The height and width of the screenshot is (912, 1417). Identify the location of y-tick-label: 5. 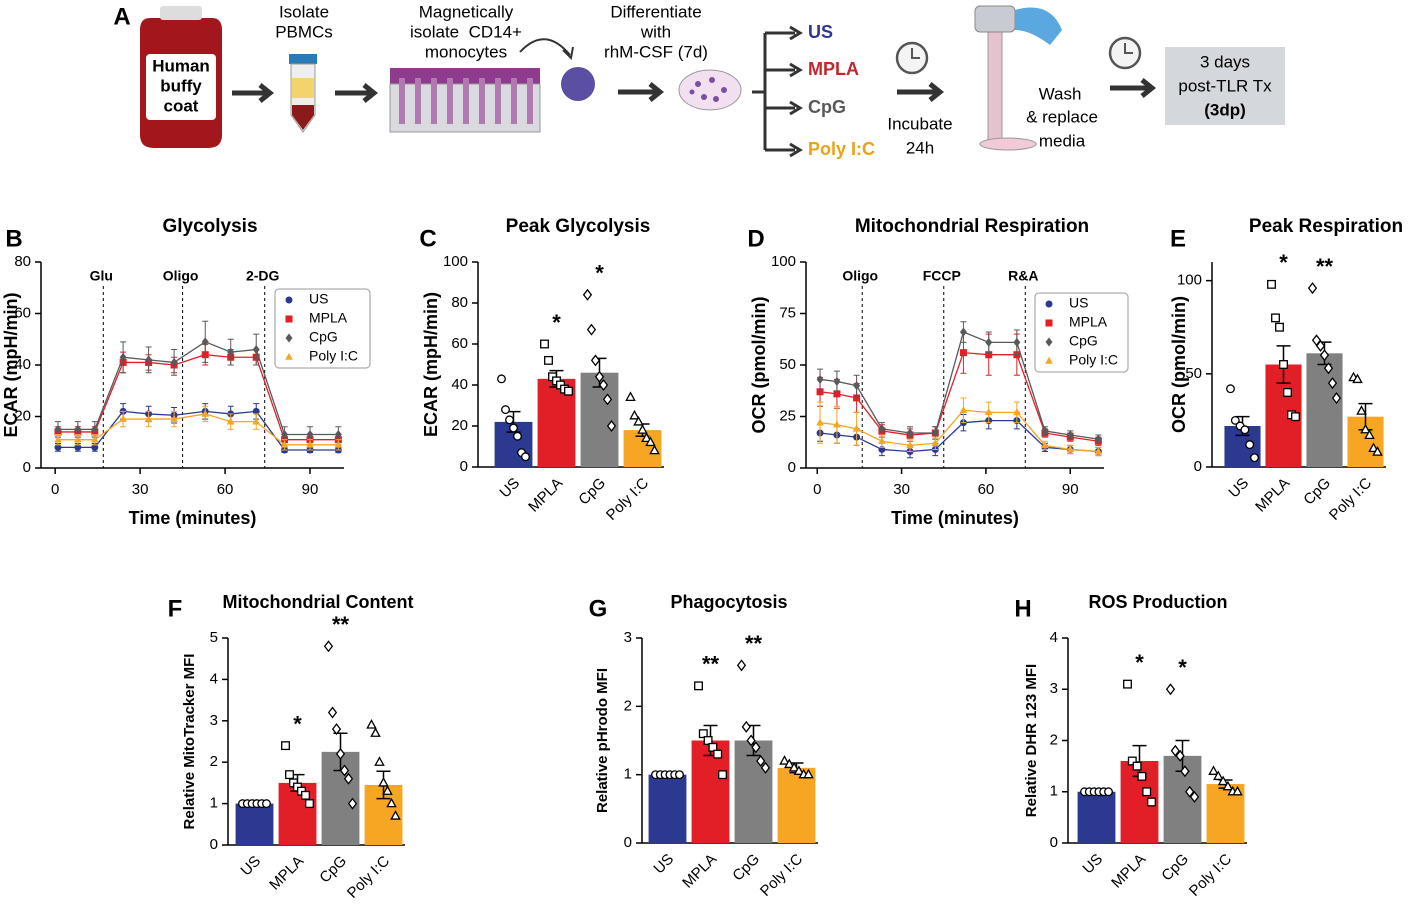
(214, 637).